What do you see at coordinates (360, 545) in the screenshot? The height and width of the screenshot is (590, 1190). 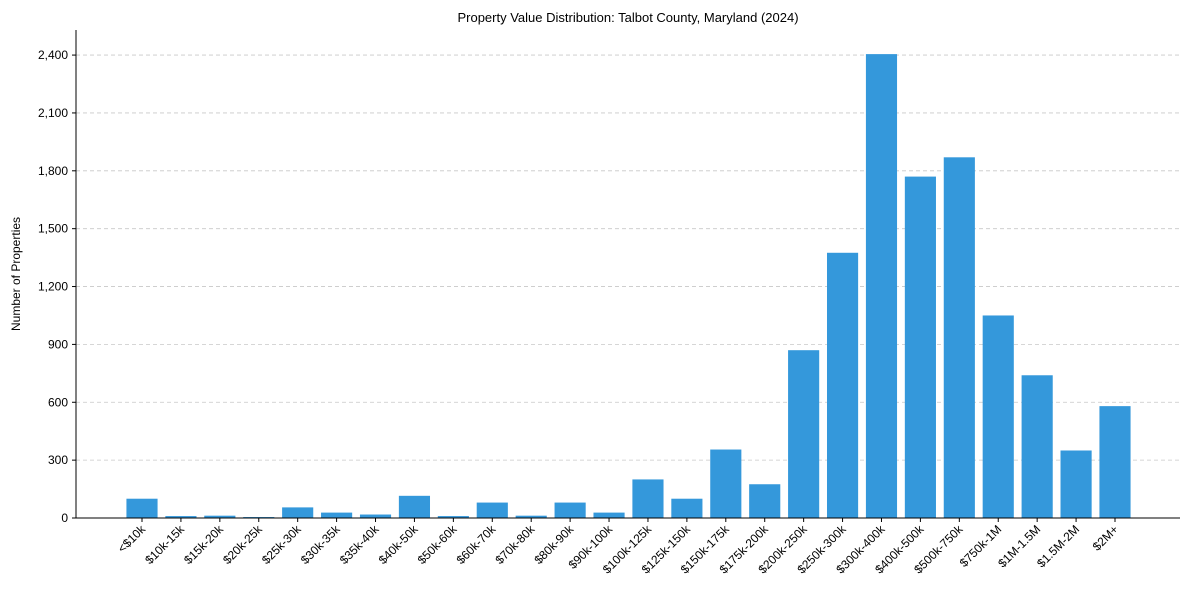 I see `x-tick-label: $35k-40k` at bounding box center [360, 545].